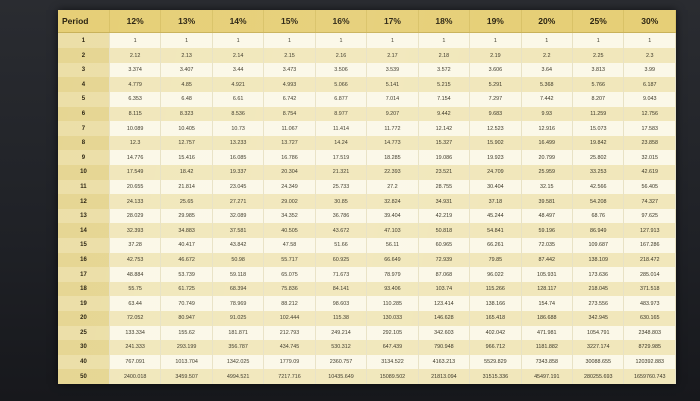 The width and height of the screenshot is (700, 401). Describe the element at coordinates (238, 21) in the screenshot. I see `column-header-rate: 14%` at that location.